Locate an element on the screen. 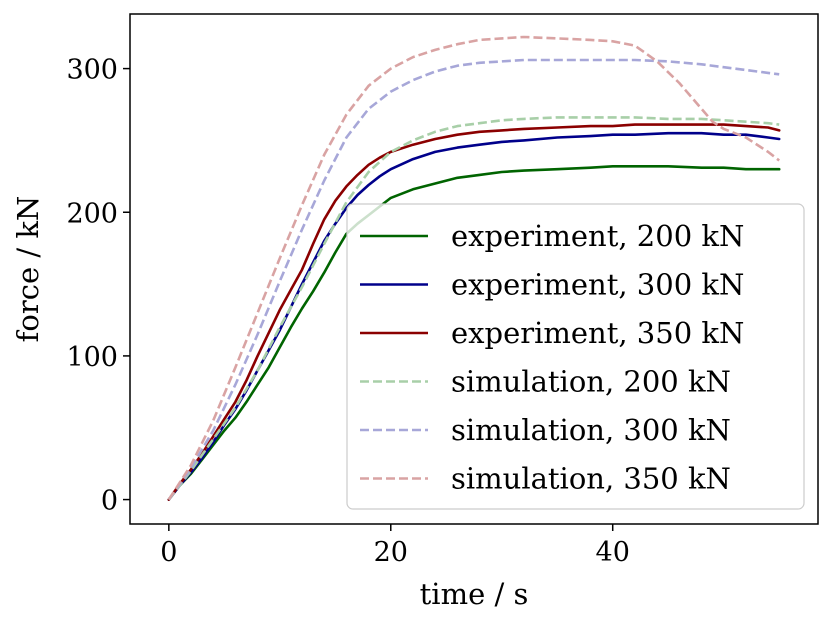  x-axis-label: time / s is located at coordinates (474, 594).